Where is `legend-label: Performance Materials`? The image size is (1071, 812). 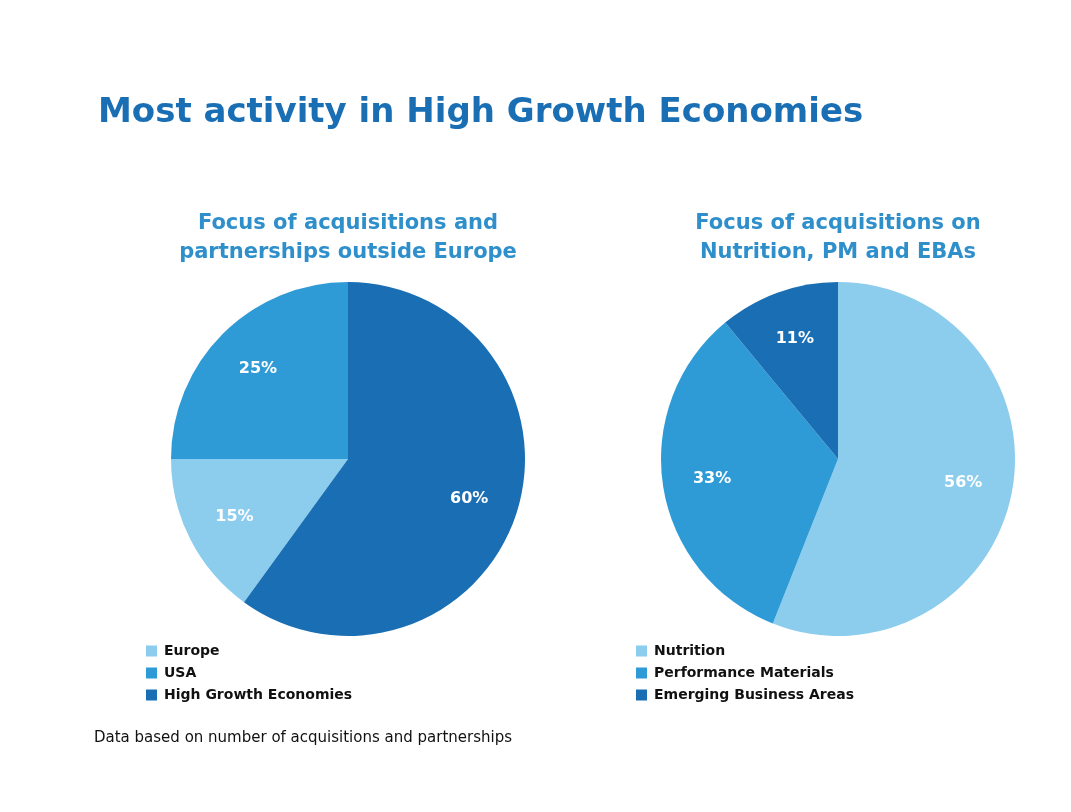
legend-label: Performance Materials is located at coordinates (862, 671).